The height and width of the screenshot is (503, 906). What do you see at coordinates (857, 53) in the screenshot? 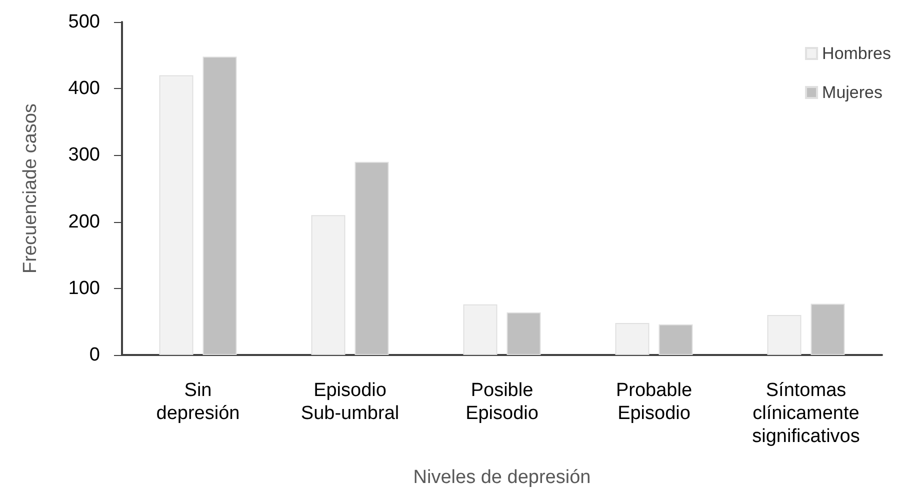
I see `legend-label: Hombres` at bounding box center [857, 53].